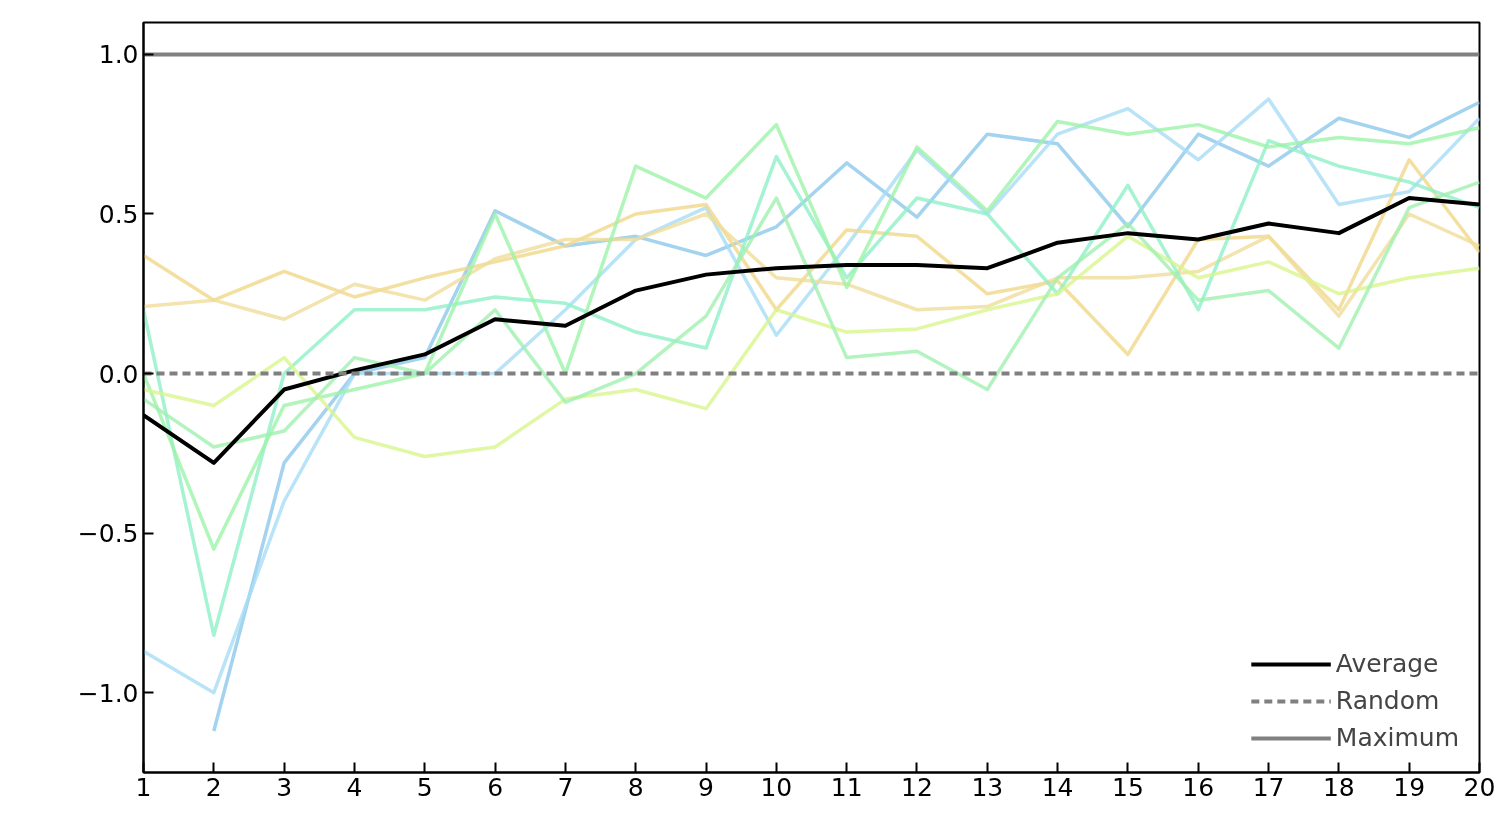 The width and height of the screenshot is (1501, 827). What do you see at coordinates (987, 787) in the screenshot?
I see `x-tick-label: 13` at bounding box center [987, 787].